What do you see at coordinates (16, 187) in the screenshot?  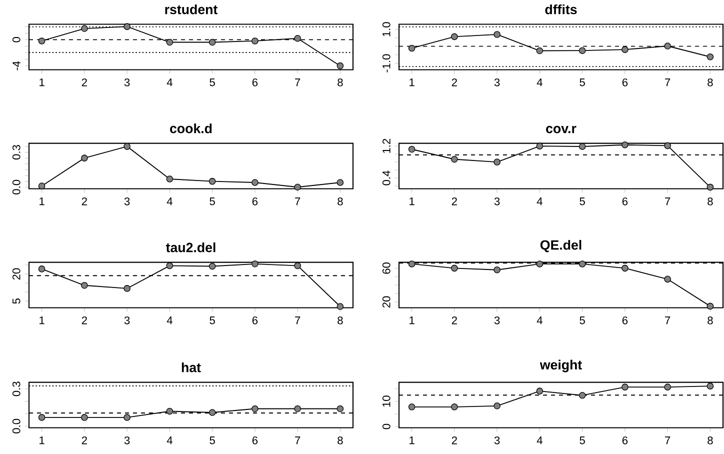 I see `y-tick-label: 0.0` at bounding box center [16, 187].